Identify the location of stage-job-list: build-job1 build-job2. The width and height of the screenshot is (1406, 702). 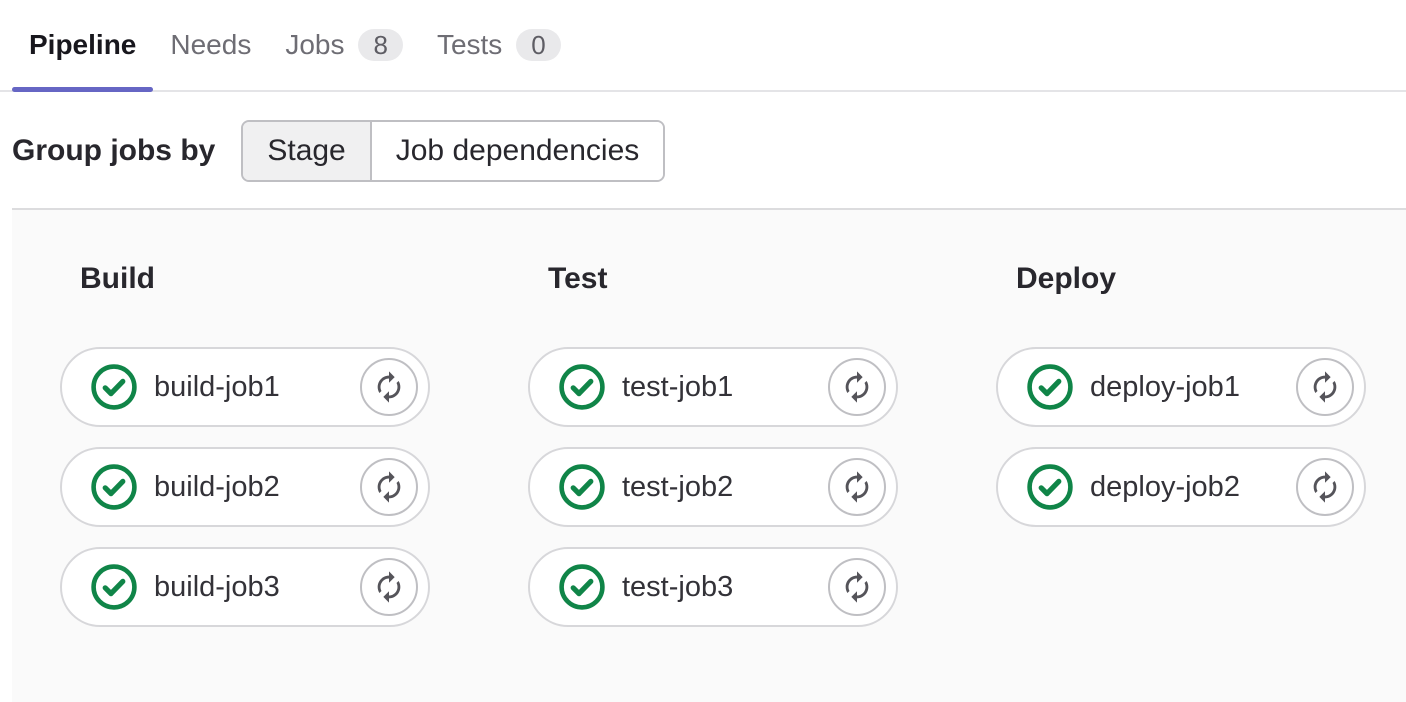
(245, 487).